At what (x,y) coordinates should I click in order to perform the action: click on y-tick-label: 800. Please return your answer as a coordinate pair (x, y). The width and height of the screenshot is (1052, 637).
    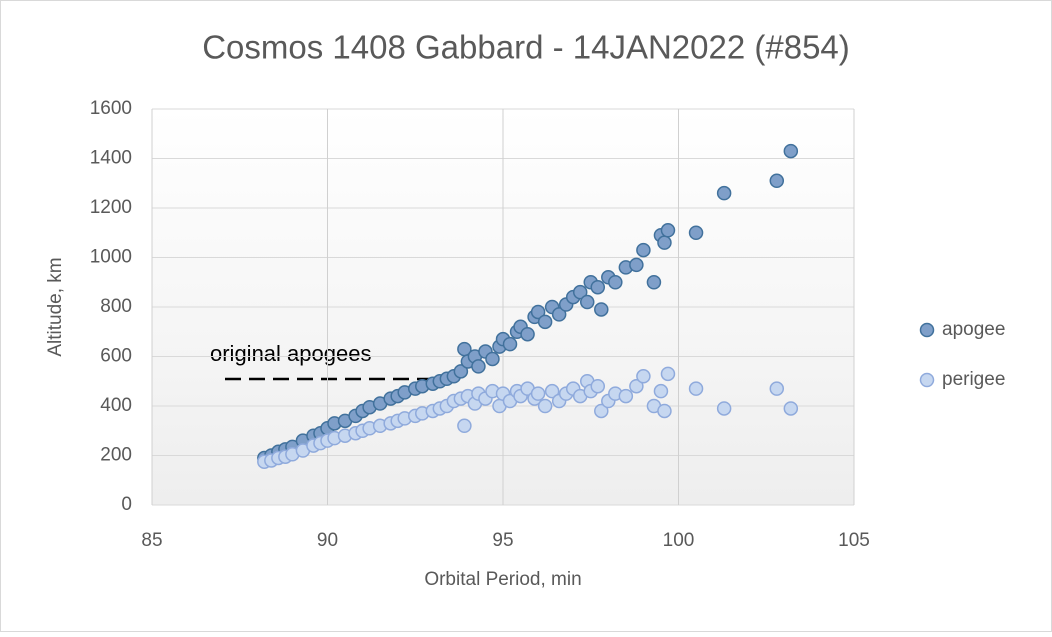
    Looking at the image, I should click on (116, 306).